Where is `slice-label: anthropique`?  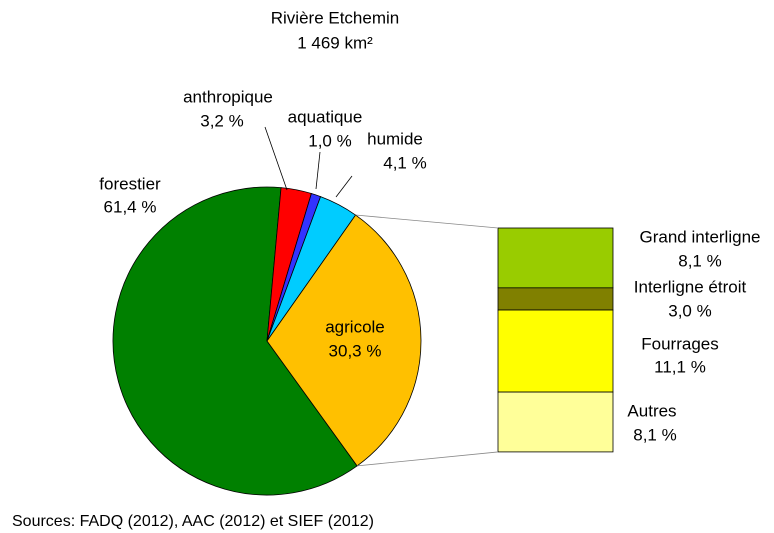
slice-label: anthropique is located at coordinates (228, 96).